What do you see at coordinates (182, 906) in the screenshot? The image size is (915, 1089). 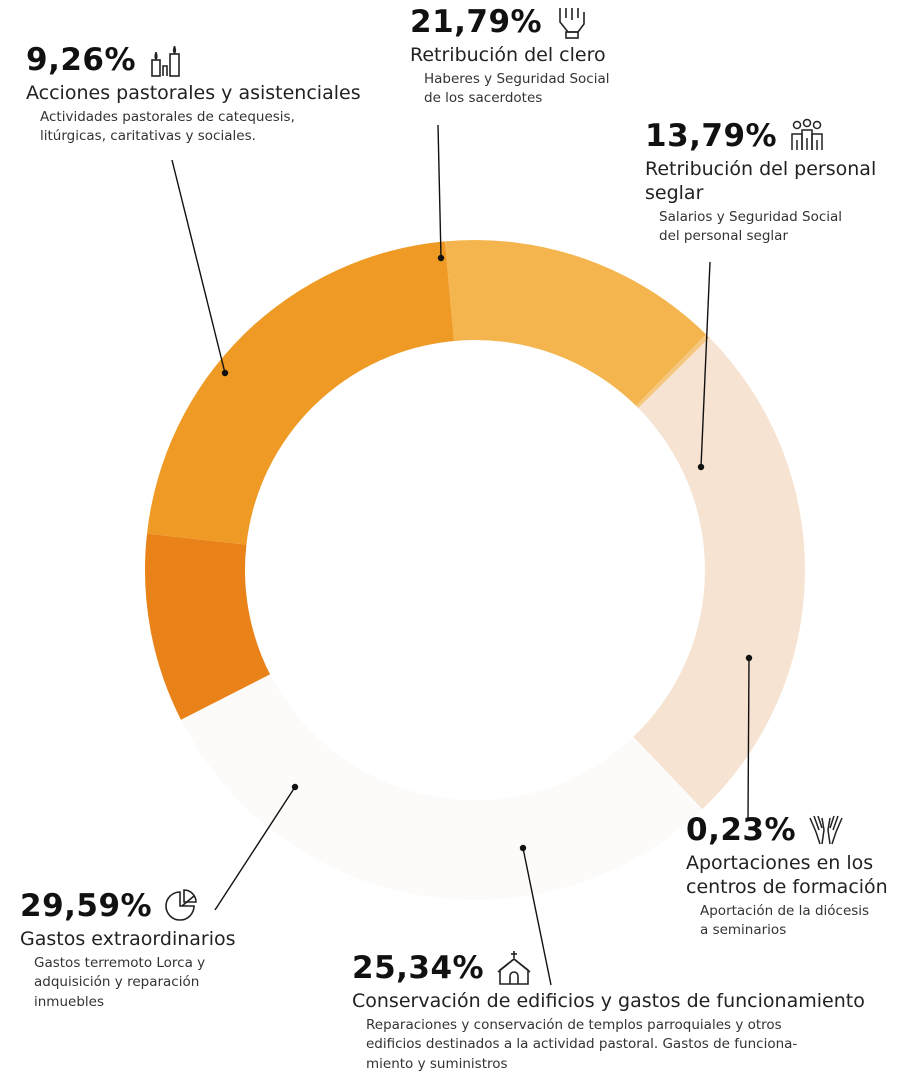 I see `pie-chart-icon` at bounding box center [182, 906].